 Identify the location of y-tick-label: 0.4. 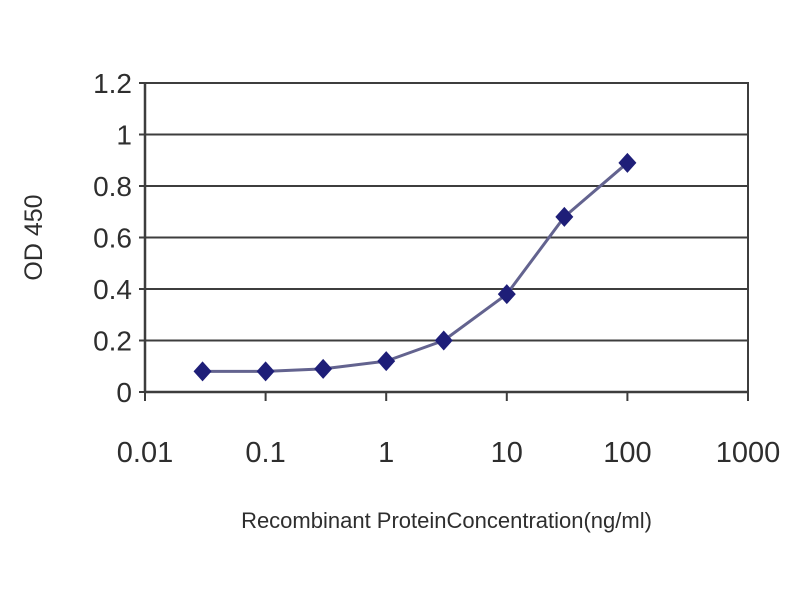
(112, 289).